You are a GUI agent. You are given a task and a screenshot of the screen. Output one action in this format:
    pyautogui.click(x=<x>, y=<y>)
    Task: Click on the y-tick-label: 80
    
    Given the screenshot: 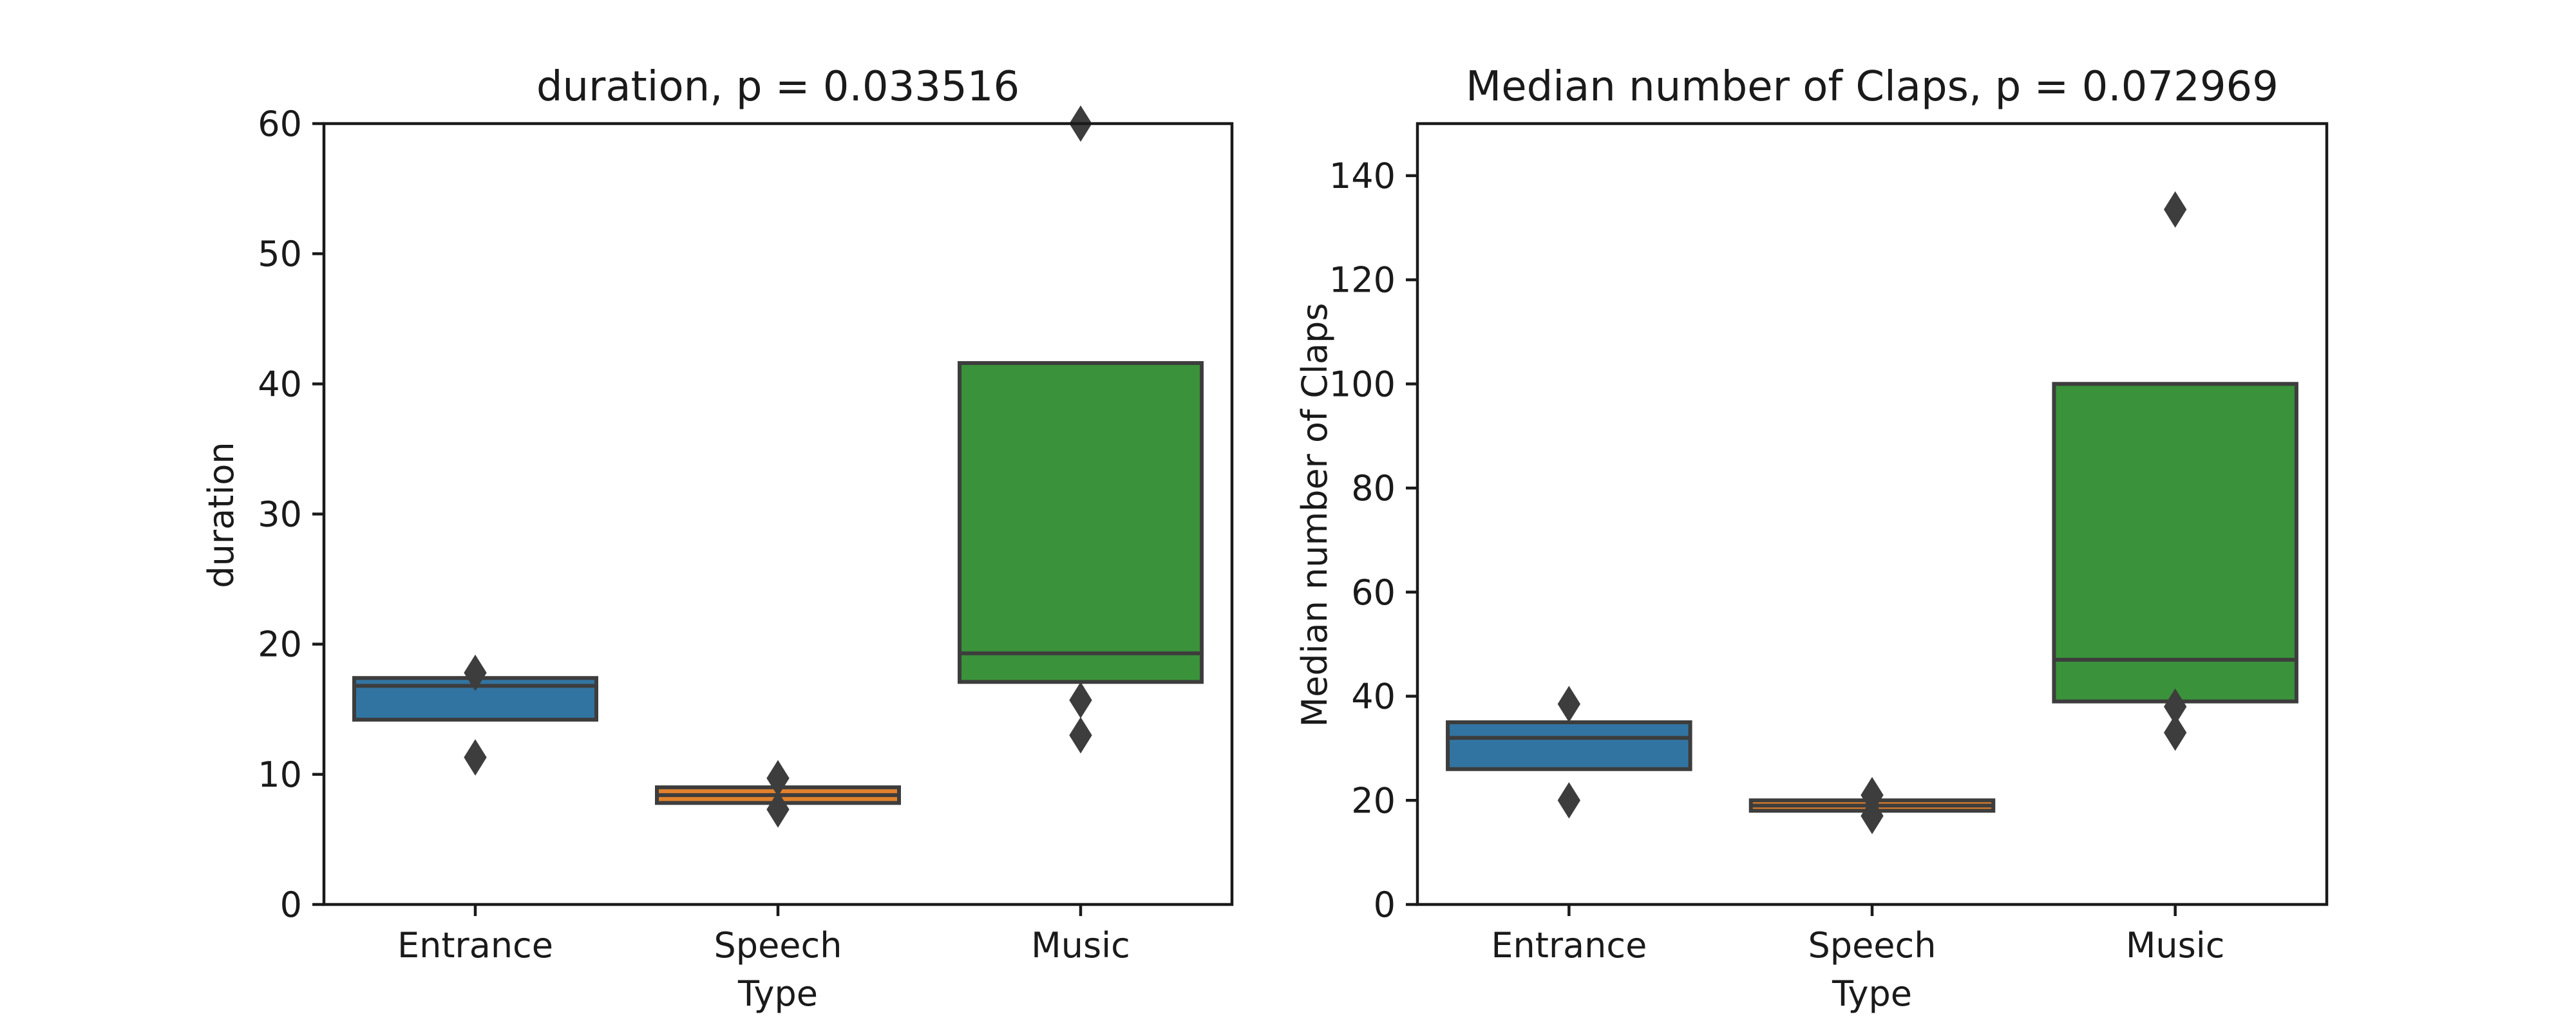 What is the action you would take?
    pyautogui.click(x=1374, y=489)
    